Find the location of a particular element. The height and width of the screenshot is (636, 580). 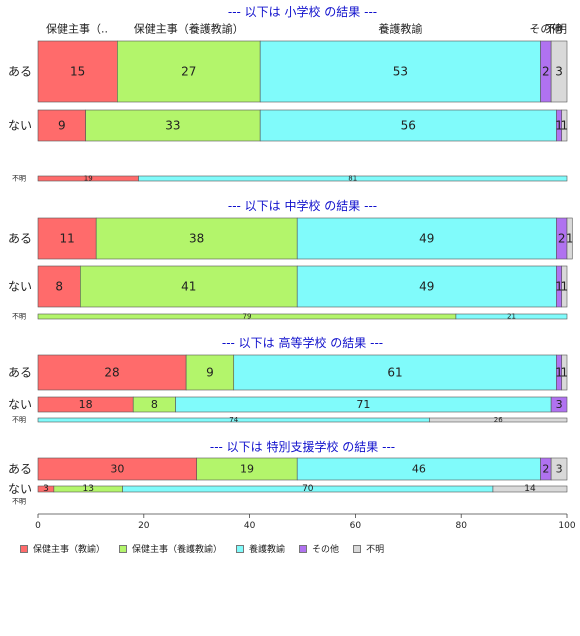

bar-value-label: 41 is located at coordinates (188, 287).